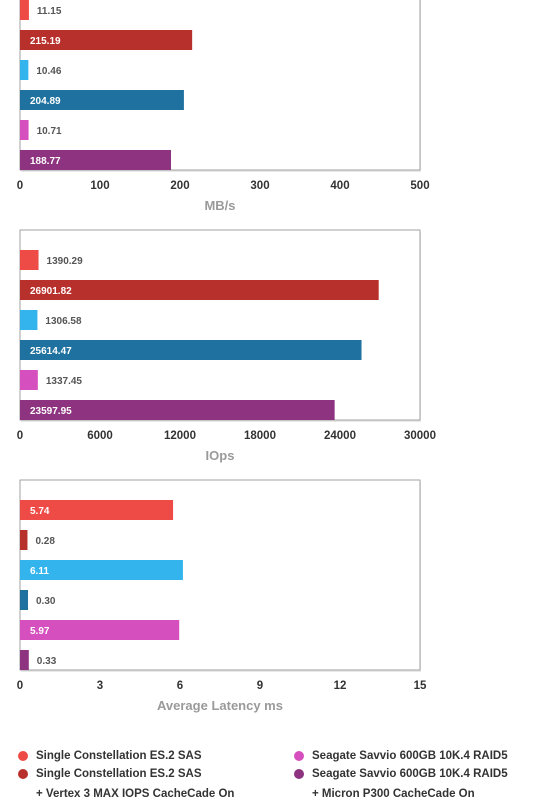 The image size is (560, 804). Describe the element at coordinates (180, 686) in the screenshot. I see `x-tick-label: 6` at that location.